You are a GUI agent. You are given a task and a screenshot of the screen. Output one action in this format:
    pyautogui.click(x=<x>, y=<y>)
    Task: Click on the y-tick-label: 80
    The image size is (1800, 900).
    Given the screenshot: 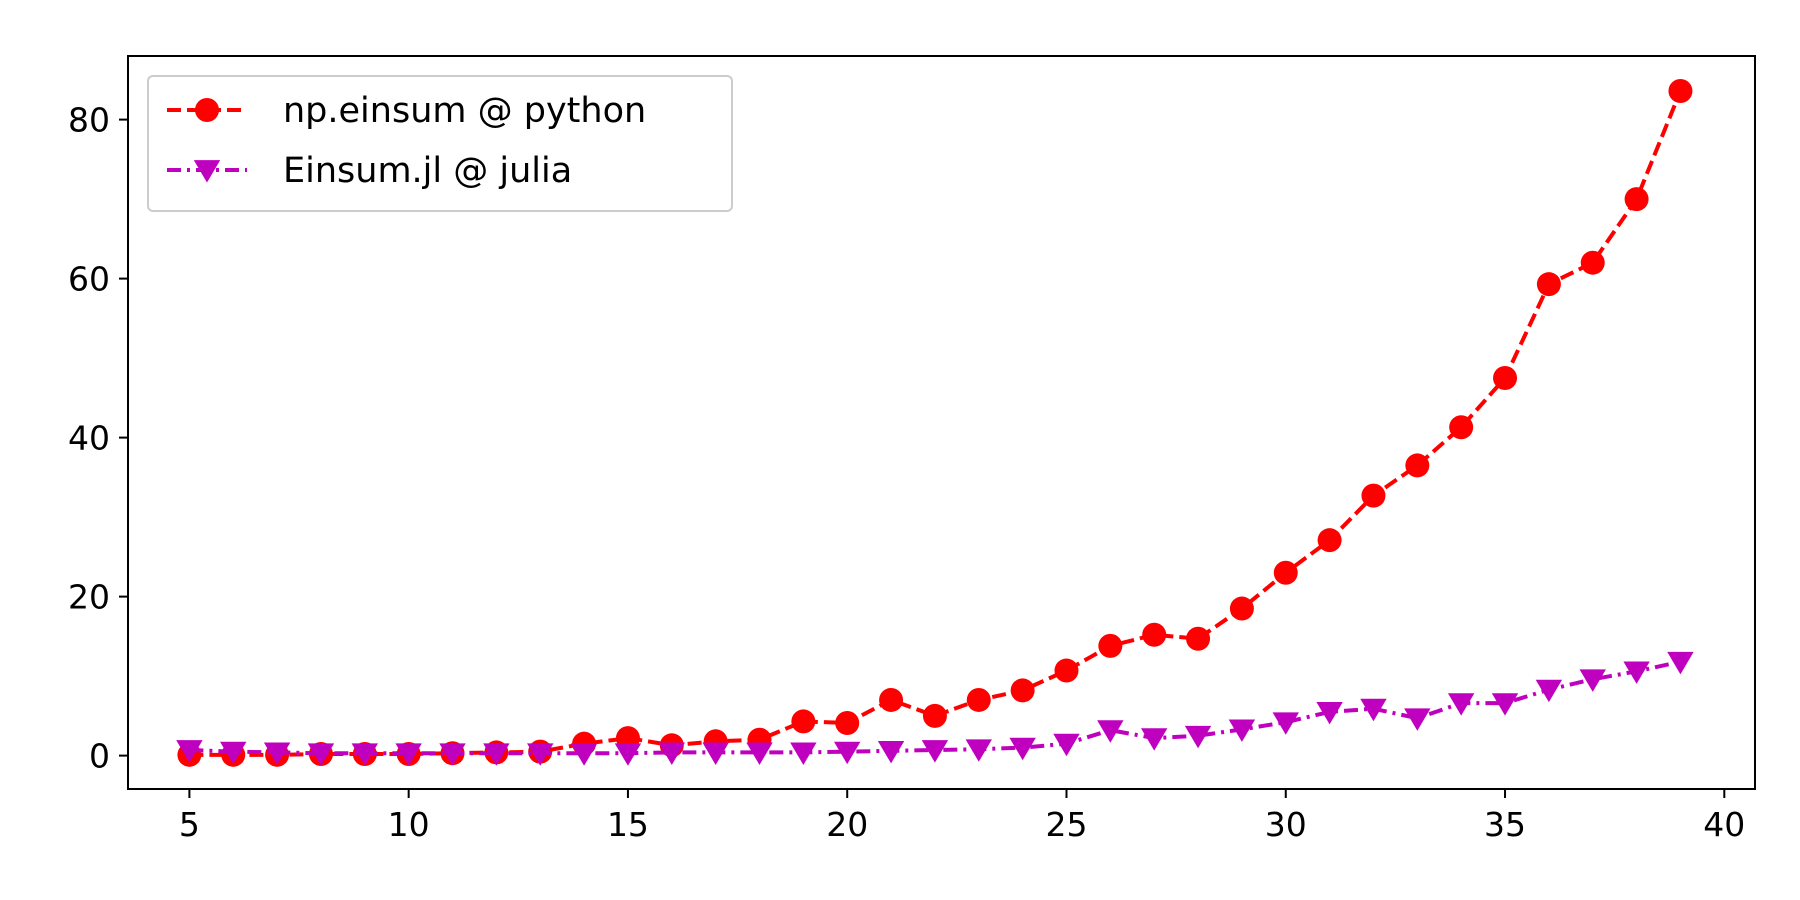 What is the action you would take?
    pyautogui.click(x=89, y=120)
    